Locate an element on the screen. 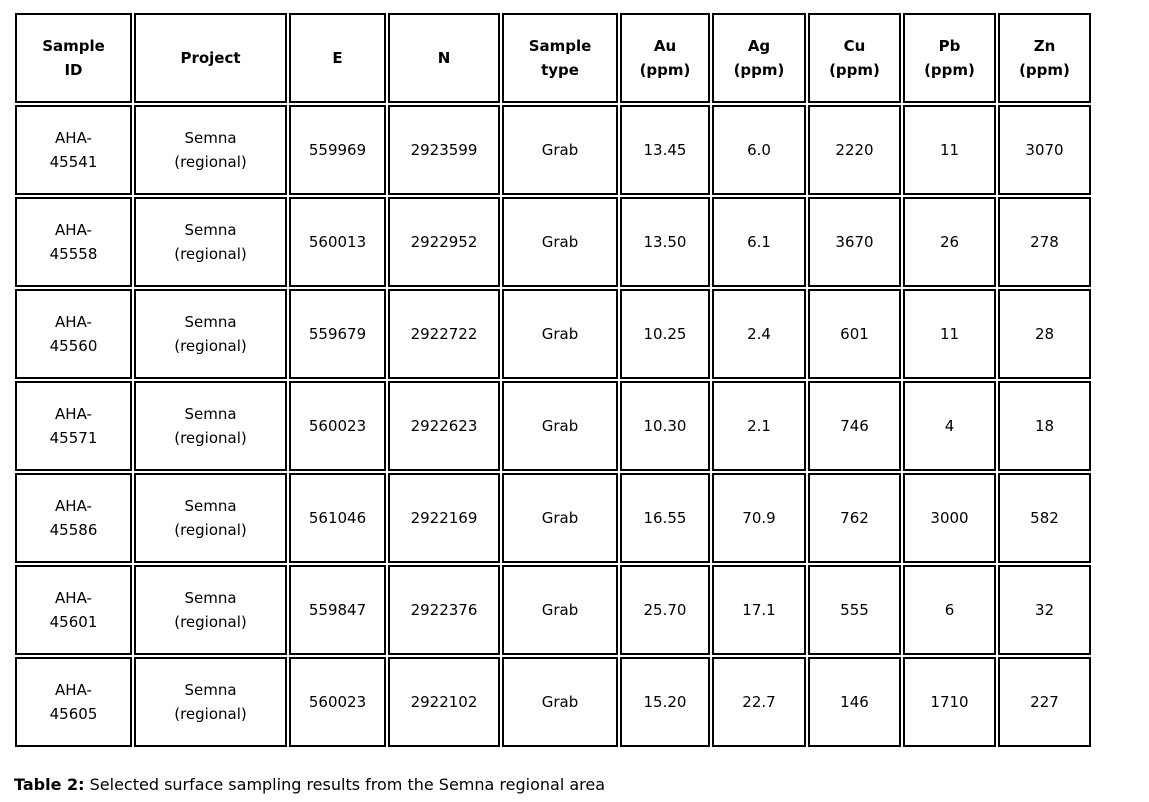 This screenshot has height=802, width=1149. cell-northing: 2923599 is located at coordinates (444, 150).